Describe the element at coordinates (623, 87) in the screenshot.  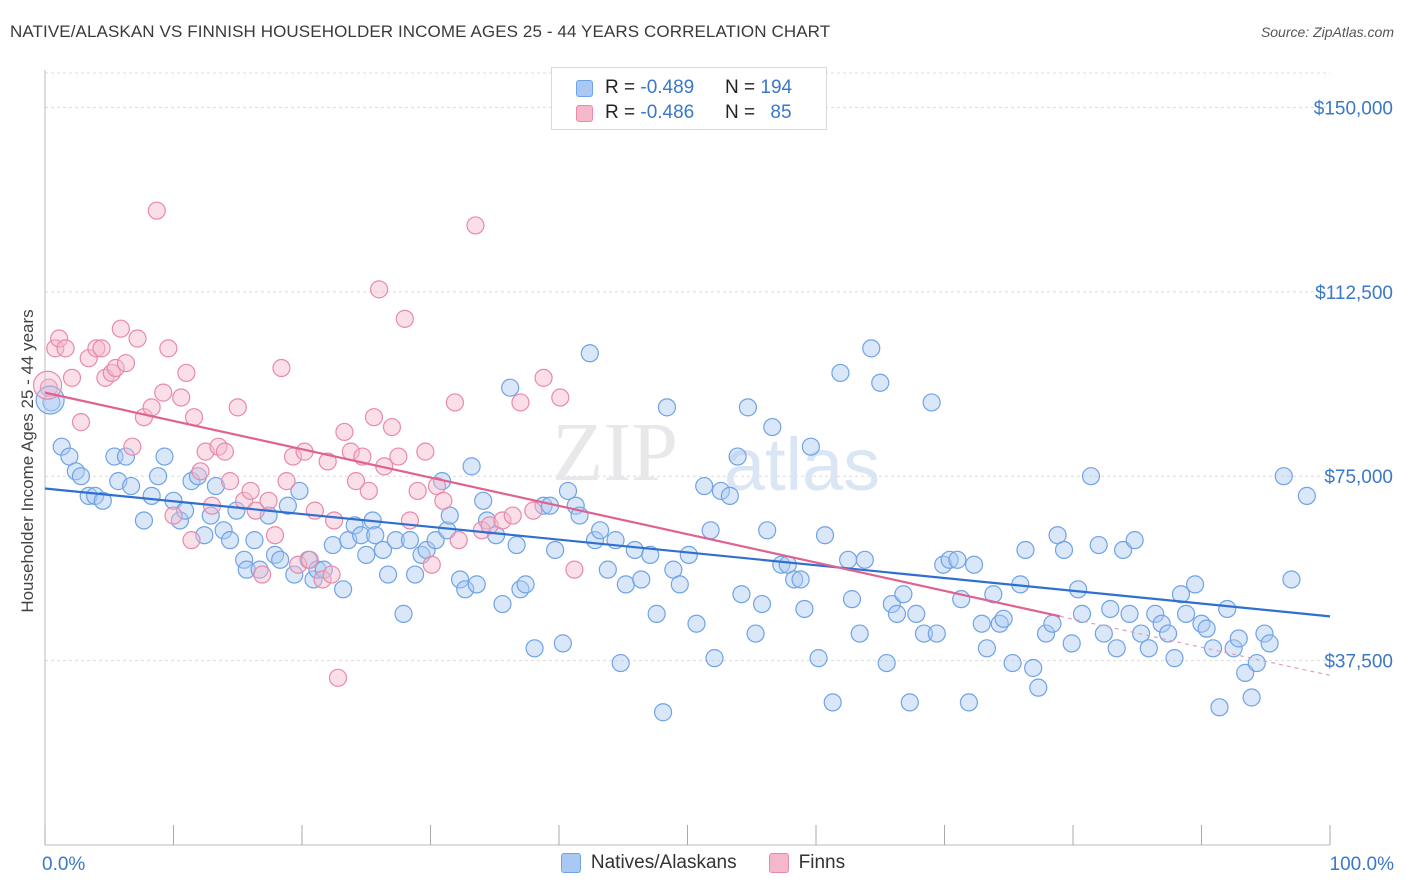
I see `r-label: R =` at that location.